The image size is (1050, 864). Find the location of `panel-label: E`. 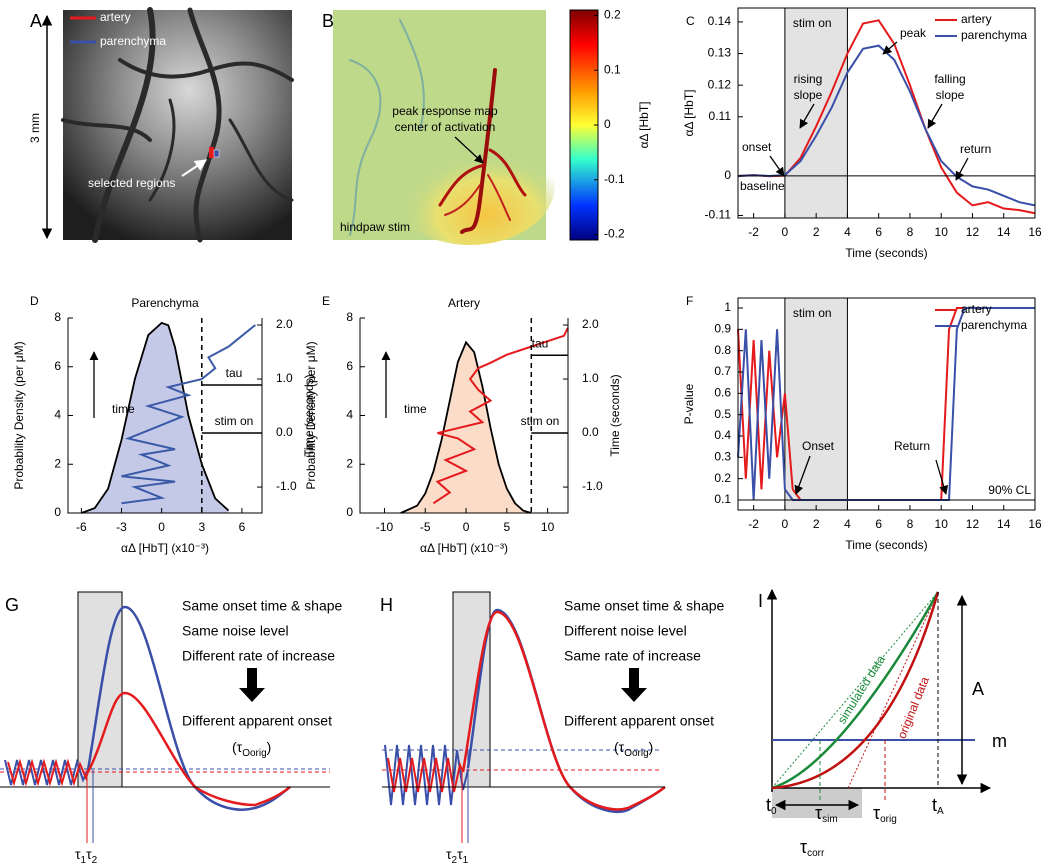

panel-label: E is located at coordinates (326, 301).